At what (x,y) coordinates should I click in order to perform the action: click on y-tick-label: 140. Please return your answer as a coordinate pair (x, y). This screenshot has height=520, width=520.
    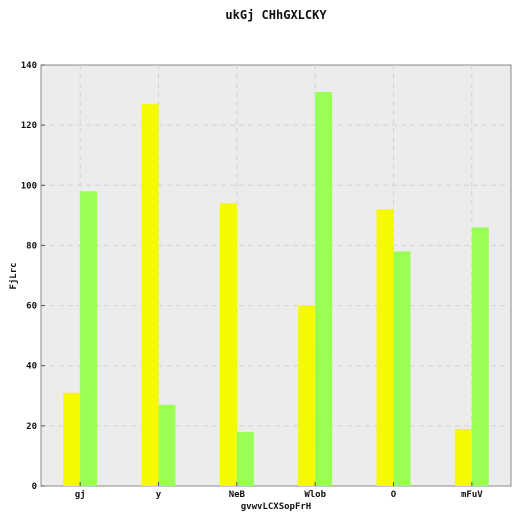
    Looking at the image, I should click on (29, 66).